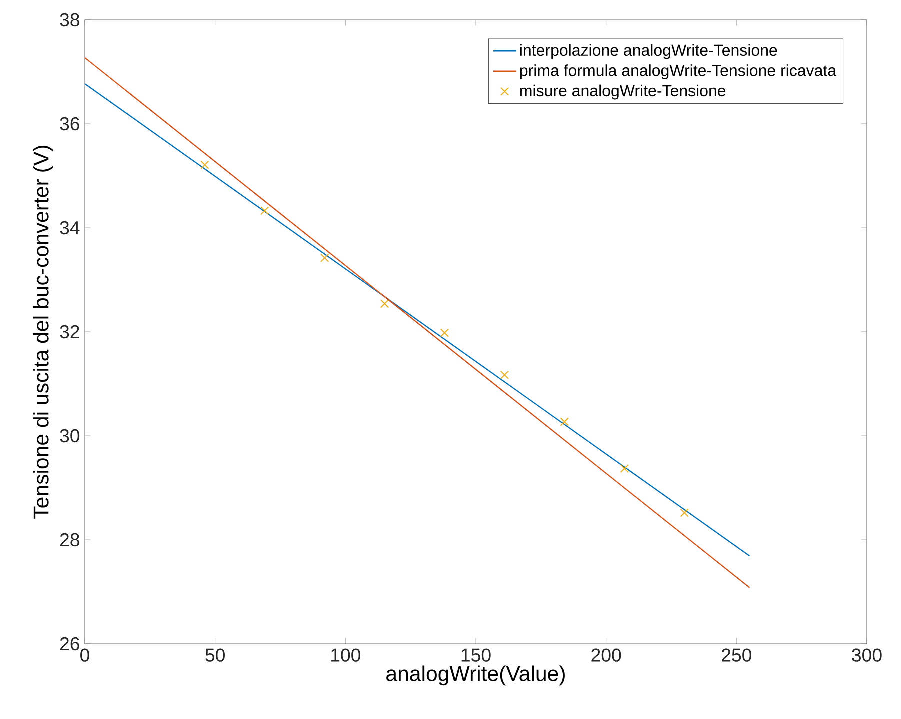 This screenshot has width=901, height=719. I want to click on y-tick-label: 26, so click(70, 644).